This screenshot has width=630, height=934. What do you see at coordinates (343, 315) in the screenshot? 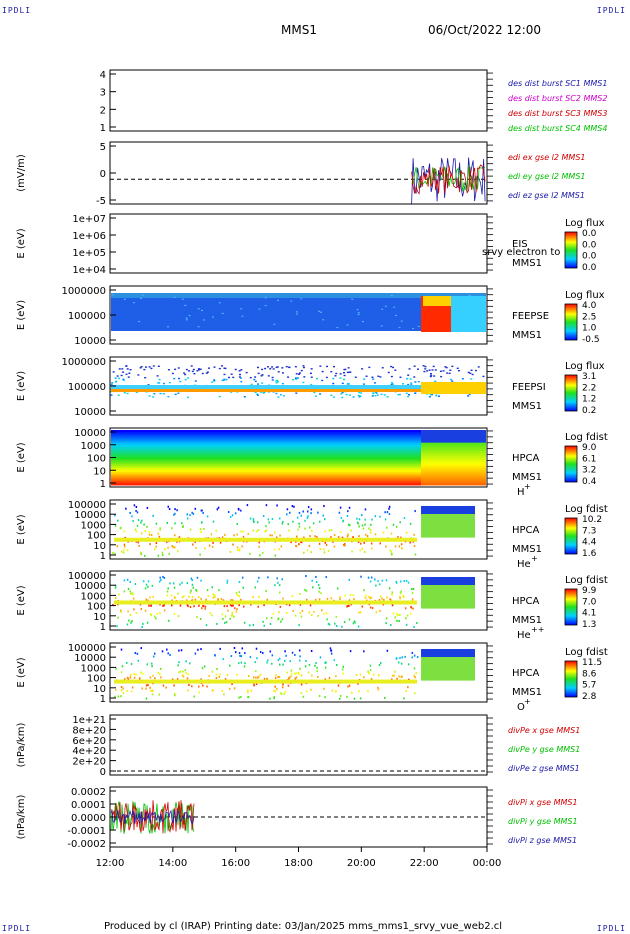
I see `panel-feepse` at bounding box center [343, 315].